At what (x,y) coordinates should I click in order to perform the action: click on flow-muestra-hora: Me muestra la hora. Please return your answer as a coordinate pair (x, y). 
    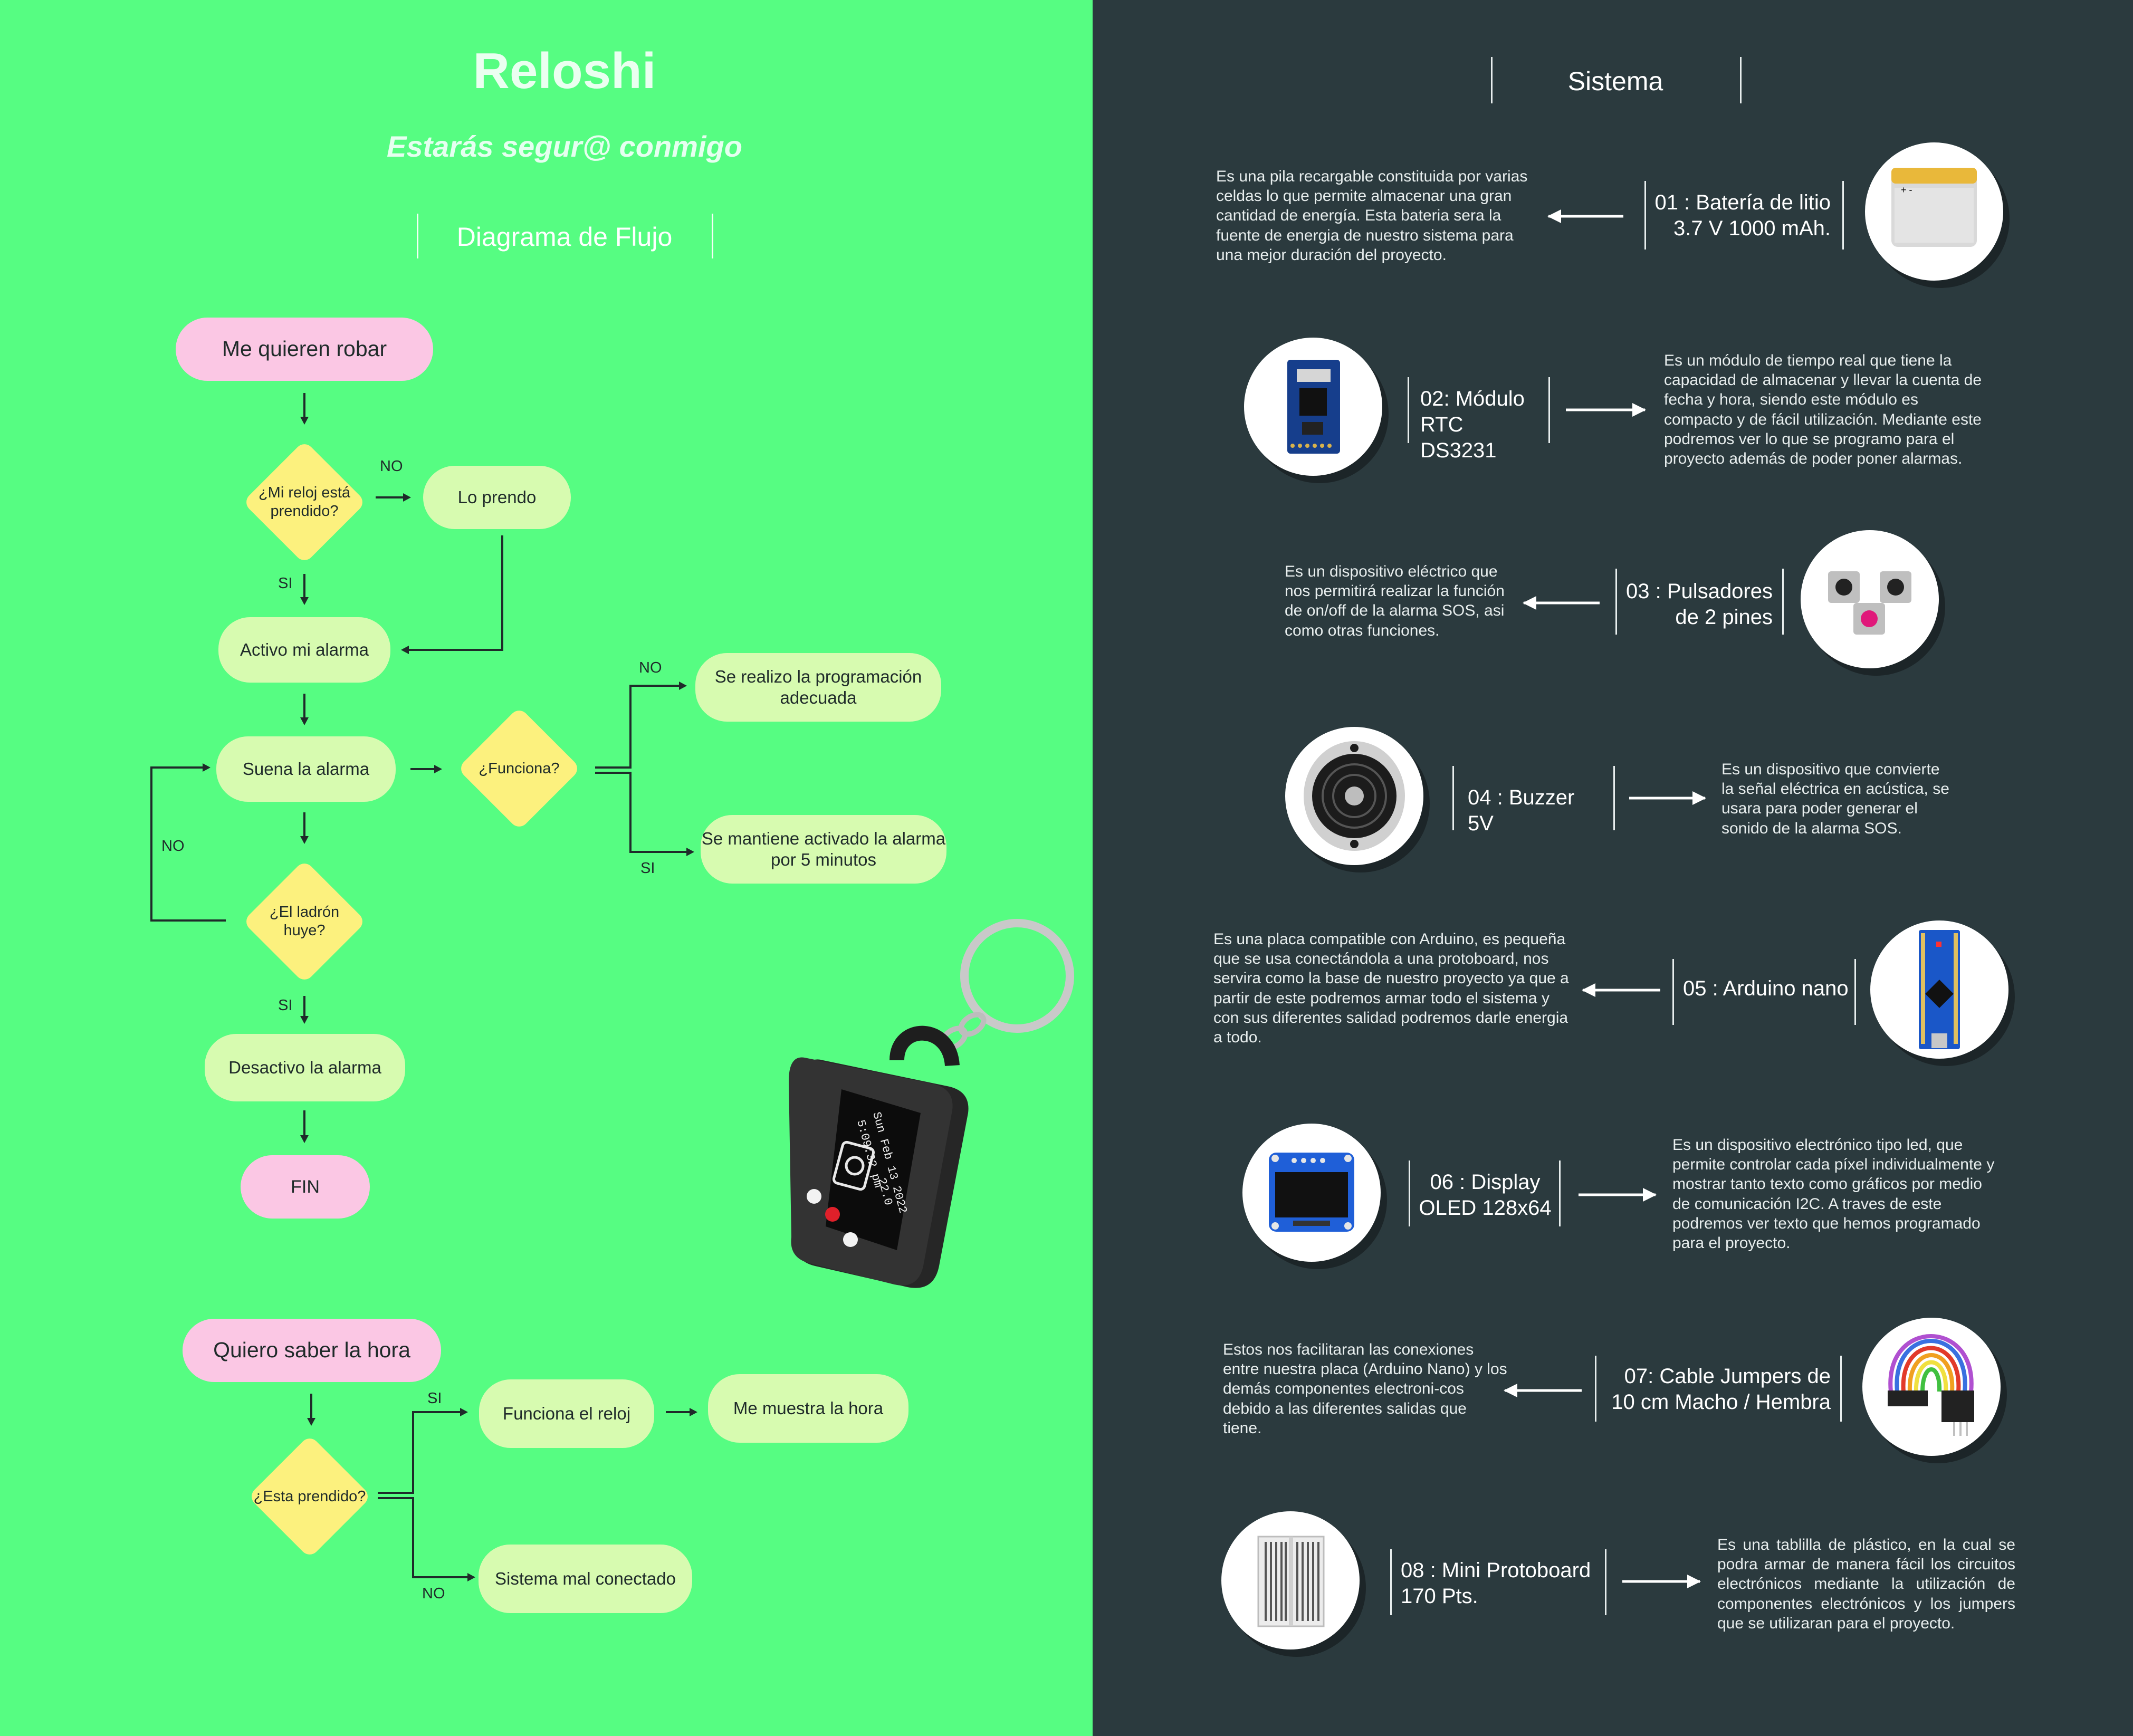
    Looking at the image, I should click on (808, 1408).